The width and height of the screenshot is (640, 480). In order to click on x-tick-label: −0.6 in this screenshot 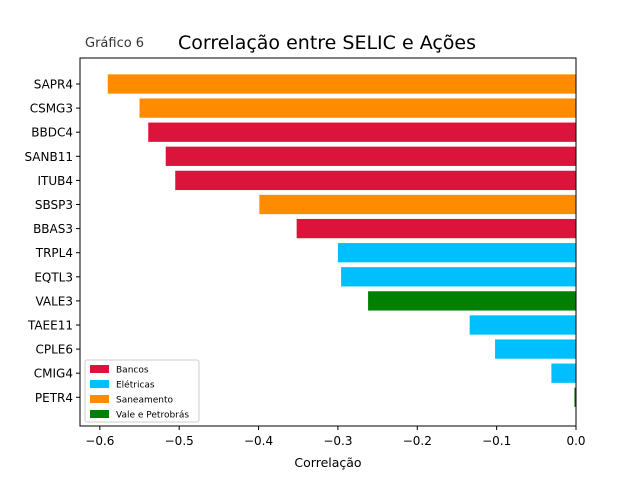, I will do `click(99, 441)`.